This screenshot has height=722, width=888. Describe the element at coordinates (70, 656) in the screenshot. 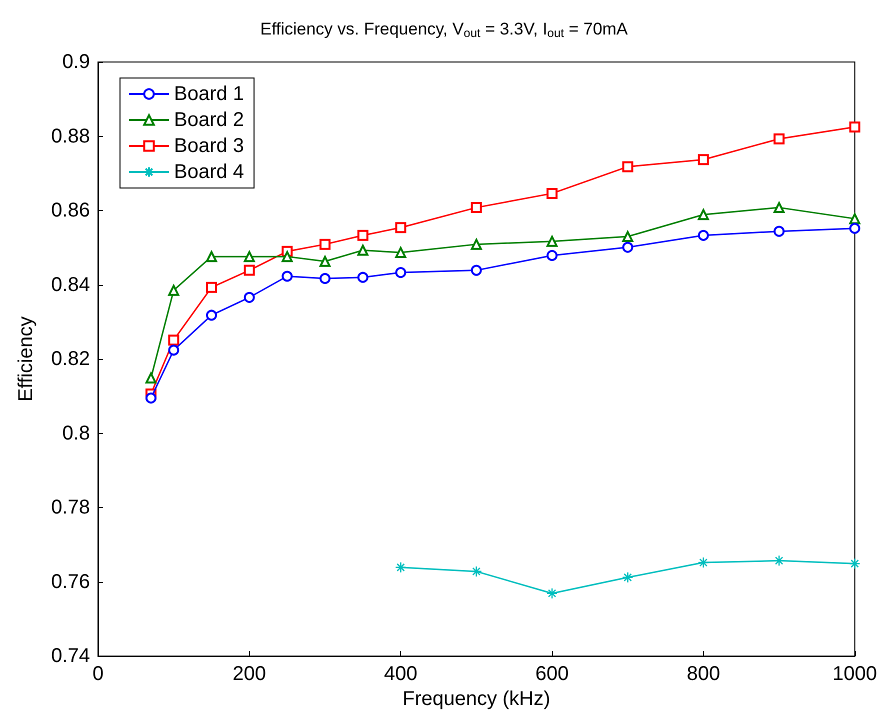

I see `y-tick-label: 0.74` at that location.